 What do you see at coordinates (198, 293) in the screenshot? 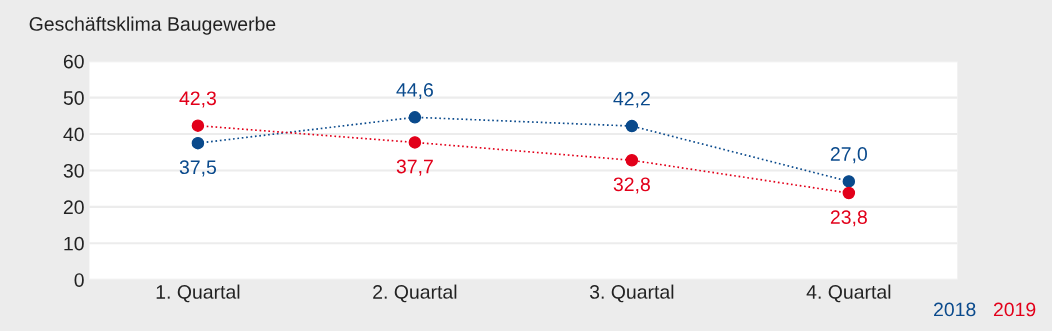
I see `x-tick-label: 1. Quartal` at bounding box center [198, 293].